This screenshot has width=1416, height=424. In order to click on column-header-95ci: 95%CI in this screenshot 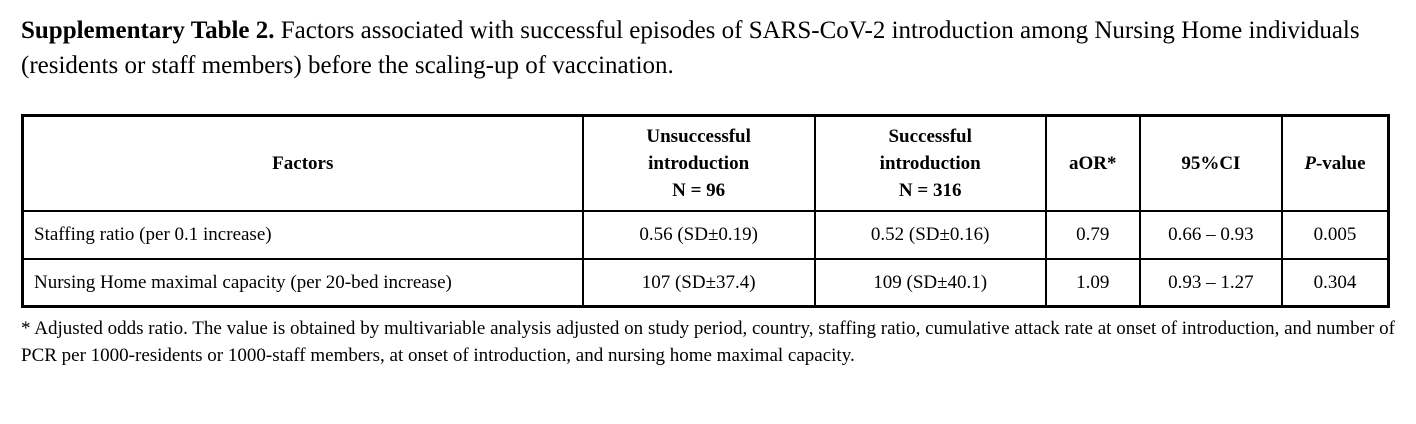, I will do `click(1210, 163)`.